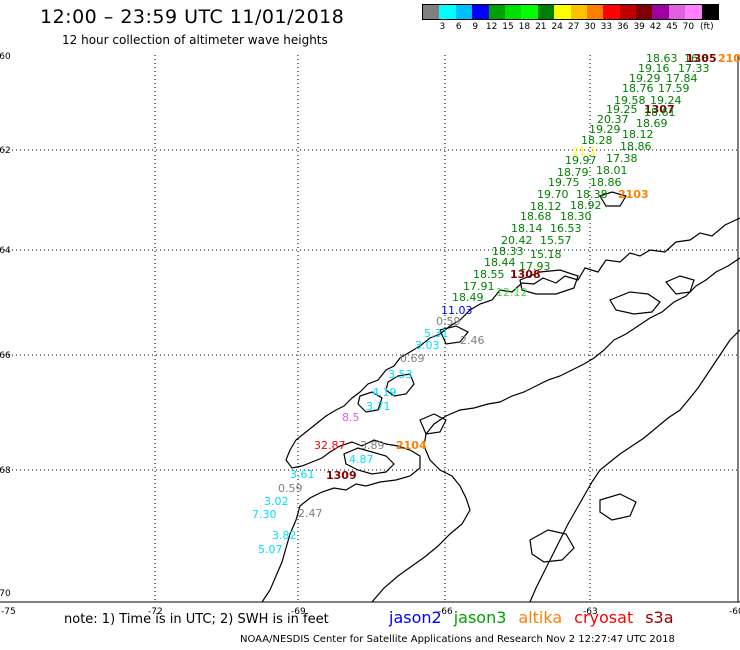  I want to click on wave-height-label: 12.12, so click(512, 292).